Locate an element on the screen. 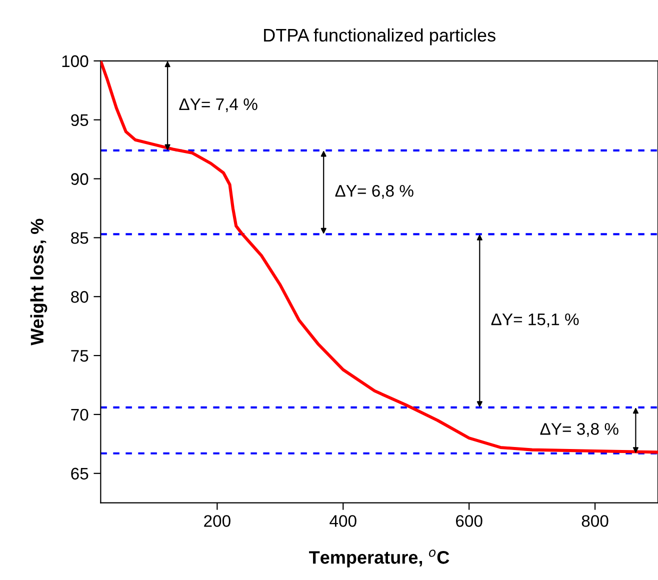  y-axis-title: Weight loss, % is located at coordinates (39, 282).